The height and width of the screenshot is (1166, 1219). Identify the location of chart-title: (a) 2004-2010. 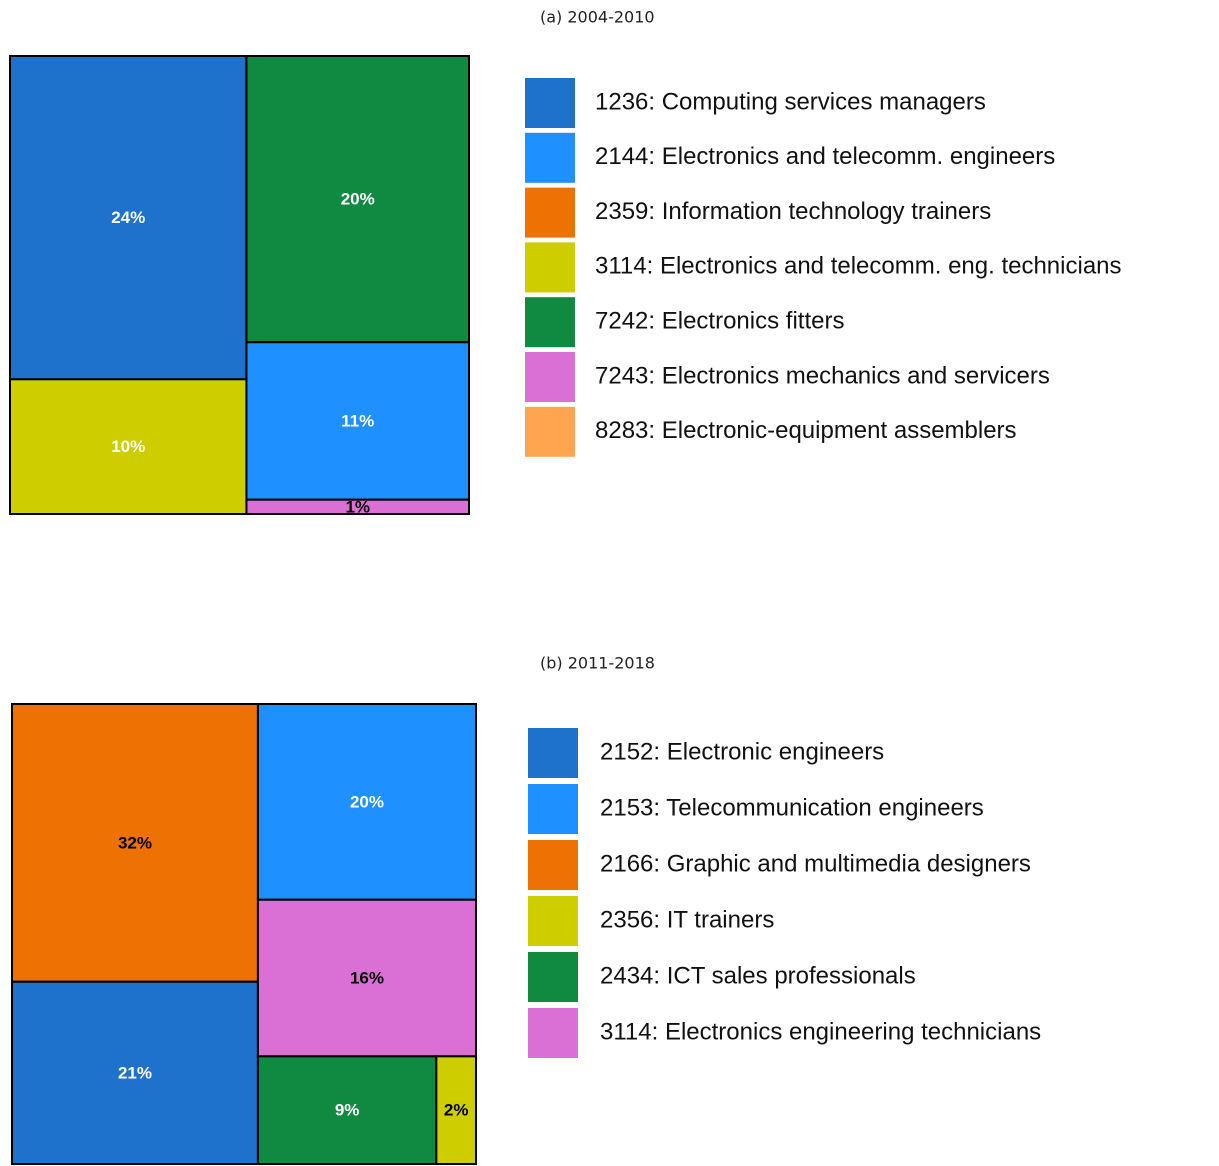
(597, 17).